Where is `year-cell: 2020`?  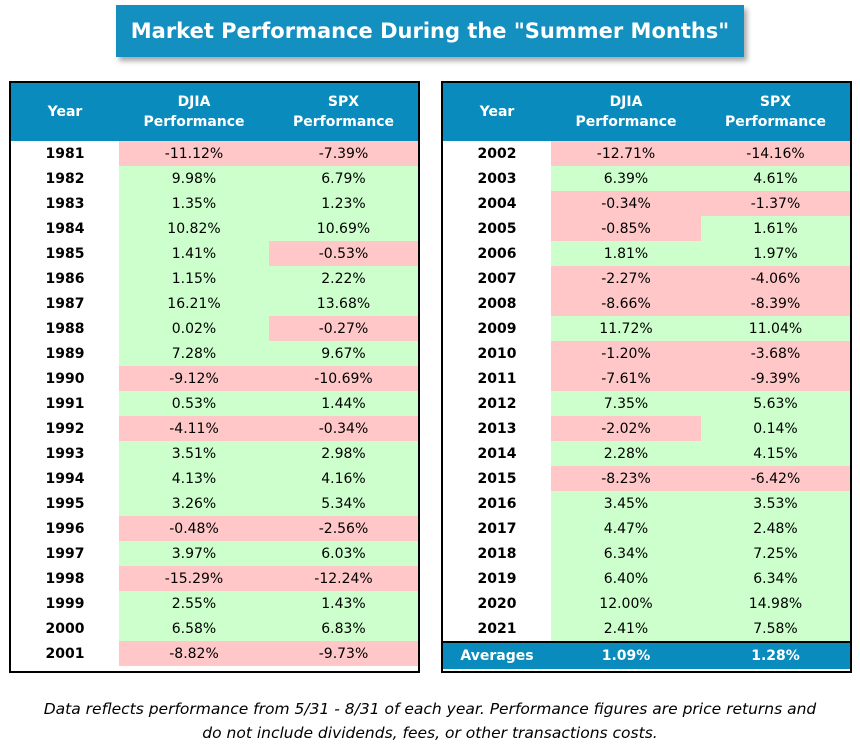 year-cell: 2020 is located at coordinates (497, 603).